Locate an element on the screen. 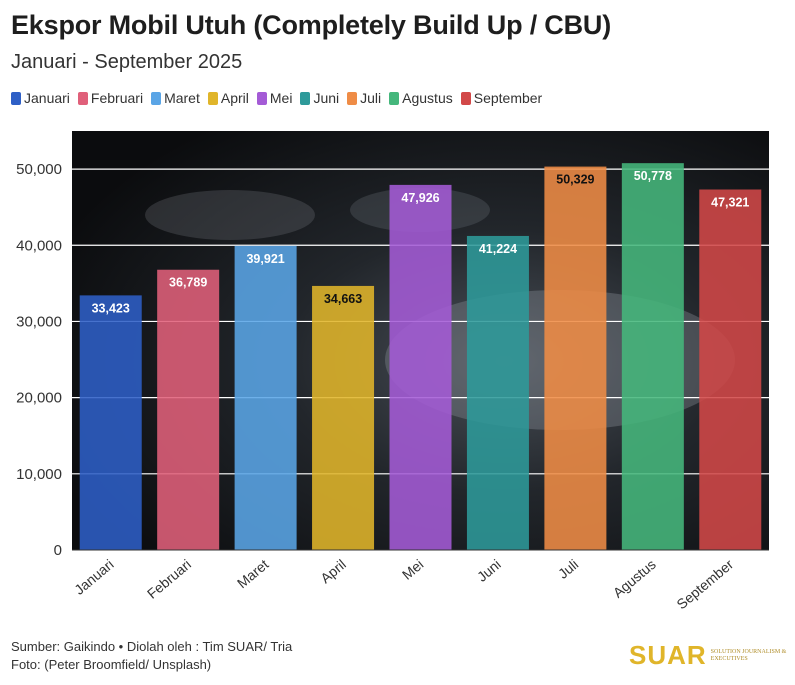 The height and width of the screenshot is (685, 795). legend-item-april: April is located at coordinates (228, 98).